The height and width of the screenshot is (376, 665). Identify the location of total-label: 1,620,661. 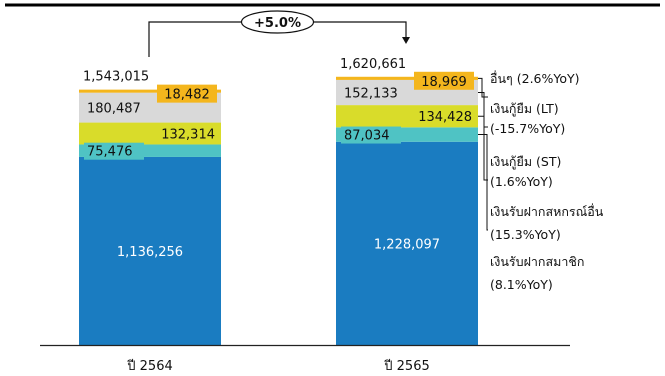
(373, 64).